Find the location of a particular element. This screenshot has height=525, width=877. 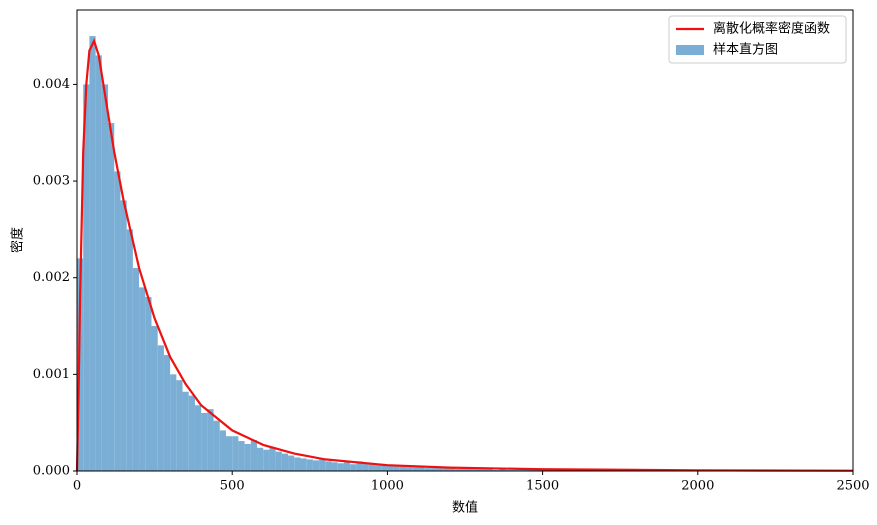

x-tick-label: 1000 is located at coordinates (387, 486).